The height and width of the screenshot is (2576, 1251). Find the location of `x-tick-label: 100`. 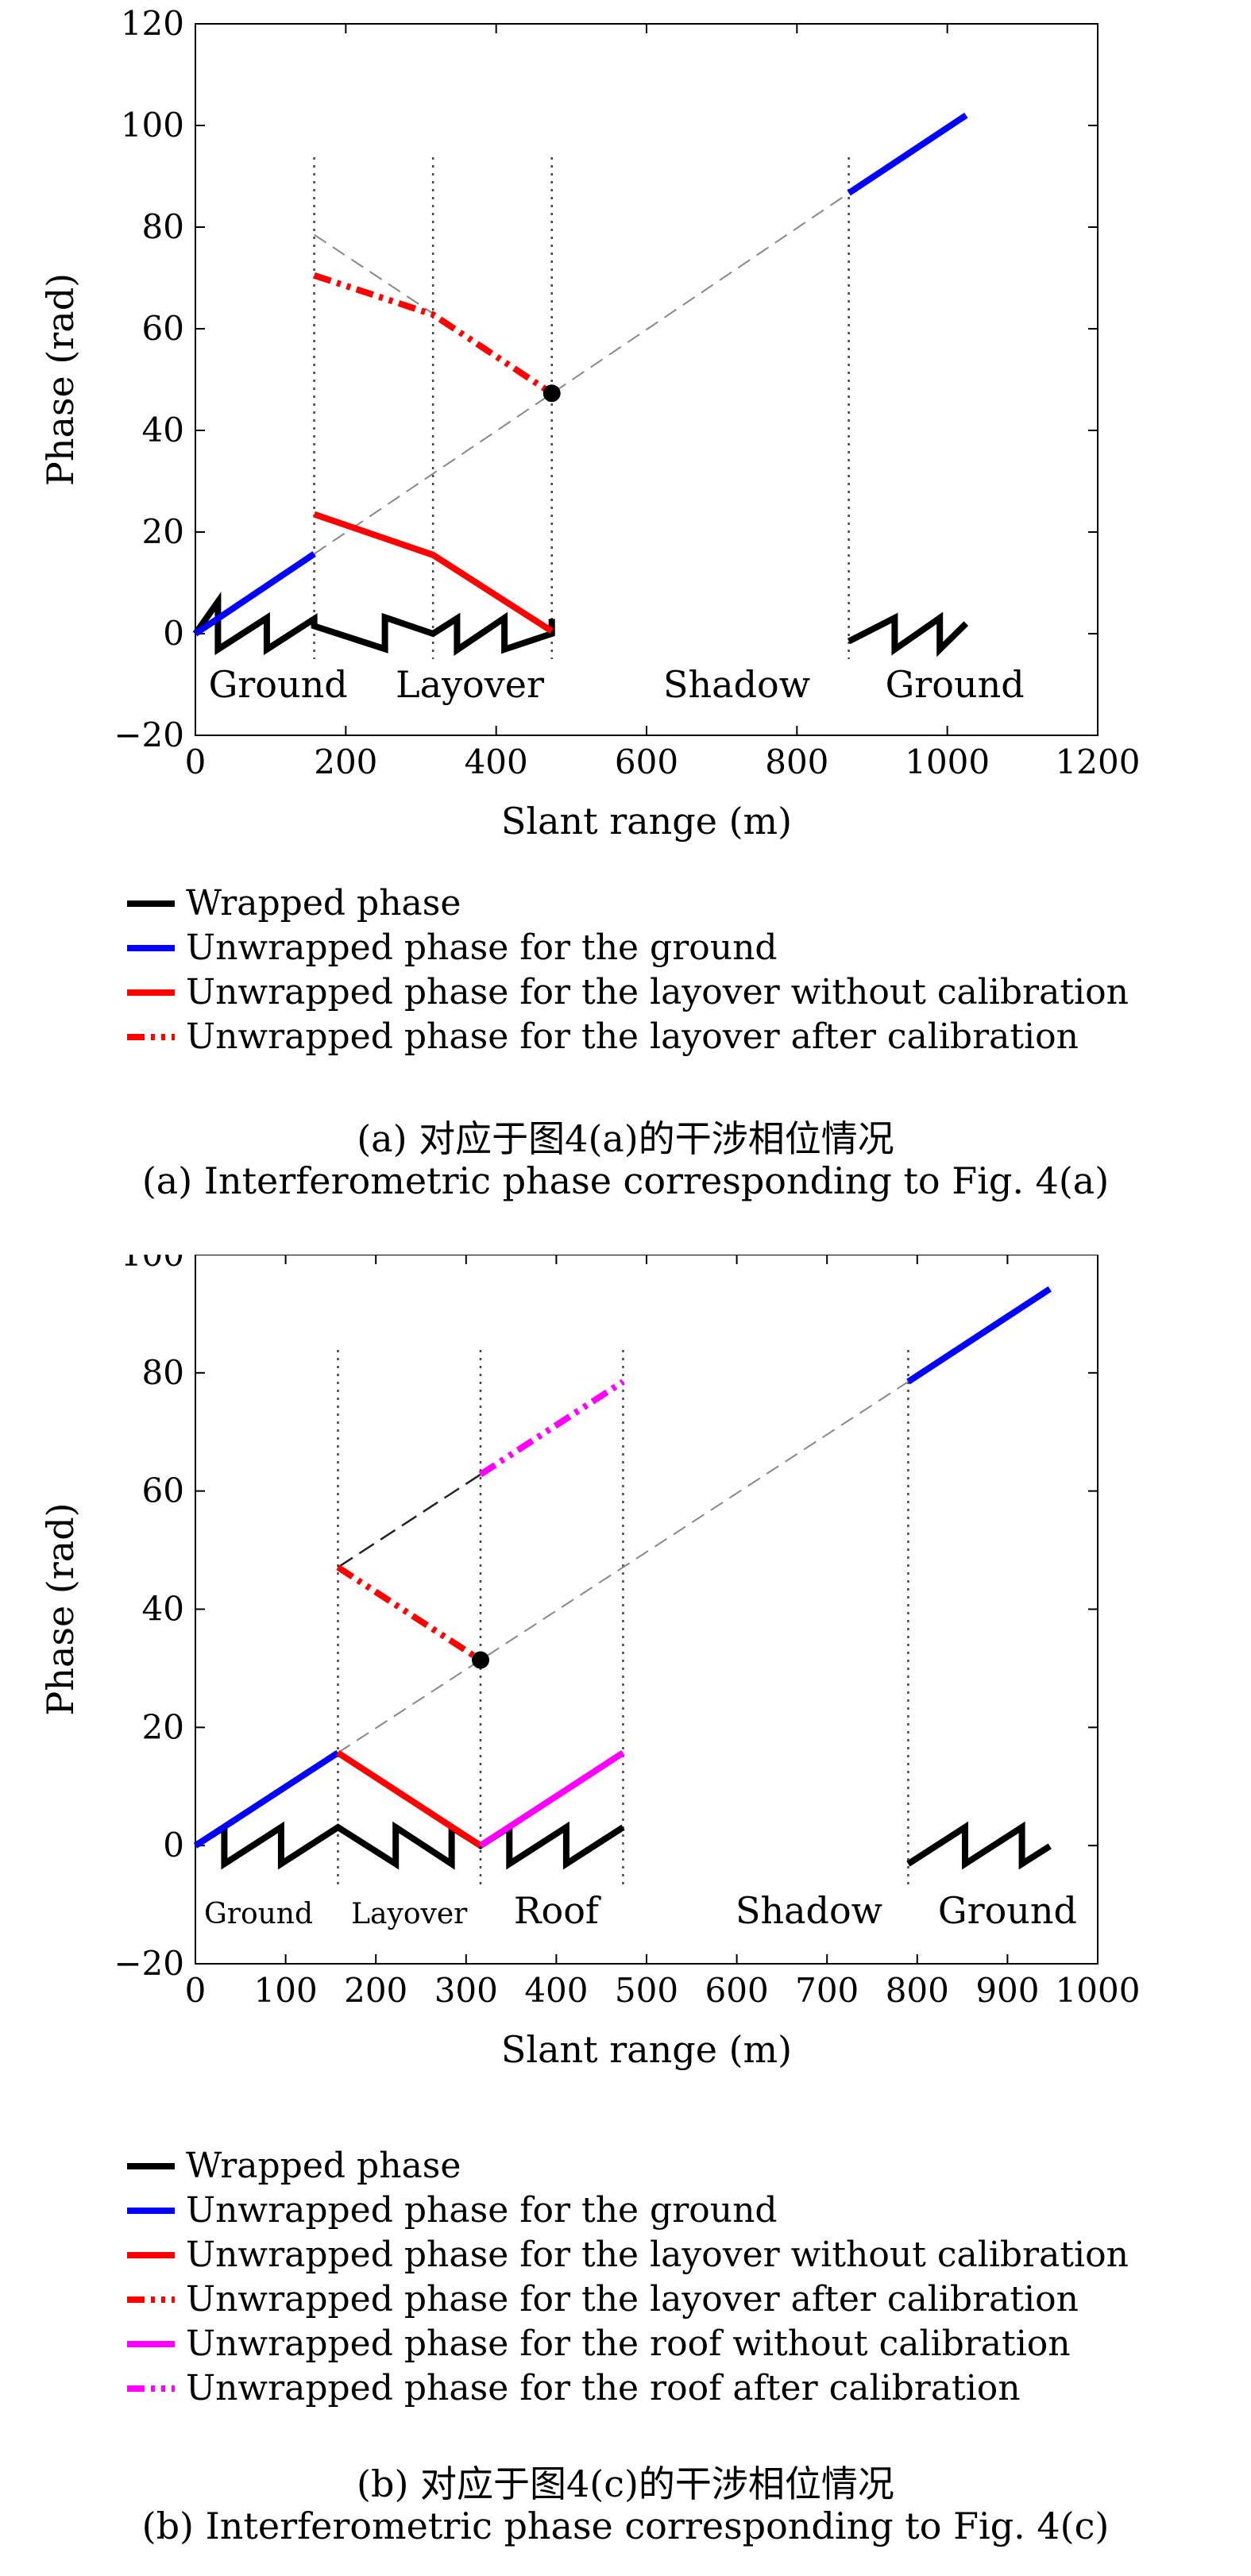

x-tick-label: 100 is located at coordinates (286, 1990).